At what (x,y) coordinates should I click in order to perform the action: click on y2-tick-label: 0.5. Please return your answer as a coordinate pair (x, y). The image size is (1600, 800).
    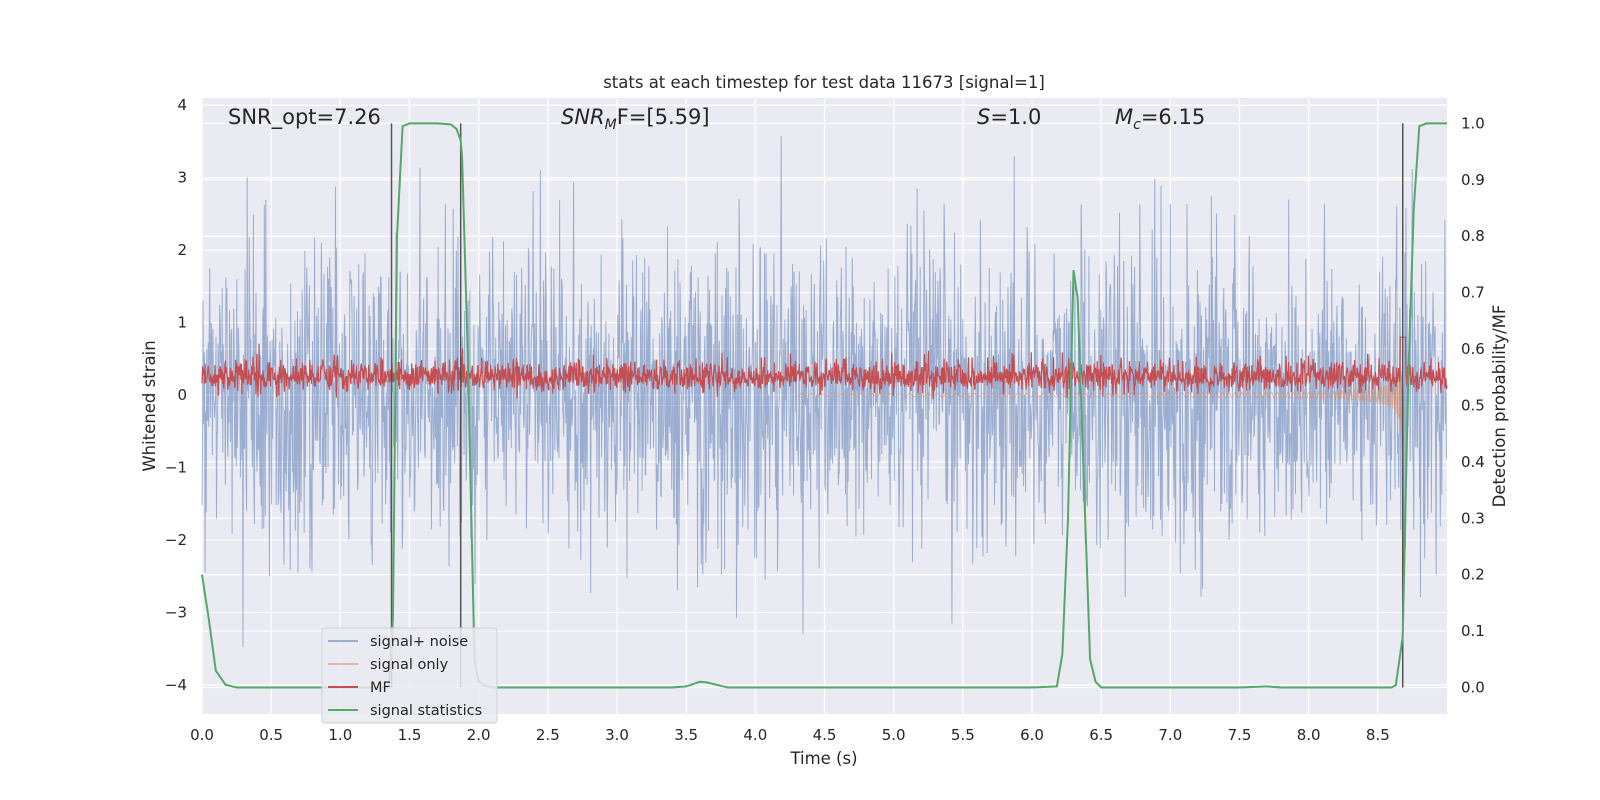
    Looking at the image, I should click on (1473, 405).